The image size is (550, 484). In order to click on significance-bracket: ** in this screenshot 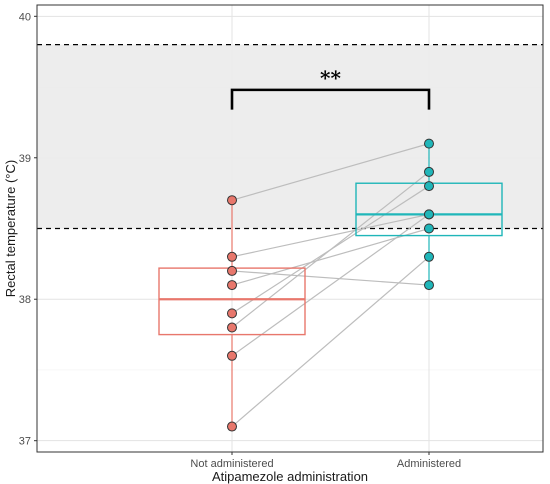, I will do `click(330, 88)`.